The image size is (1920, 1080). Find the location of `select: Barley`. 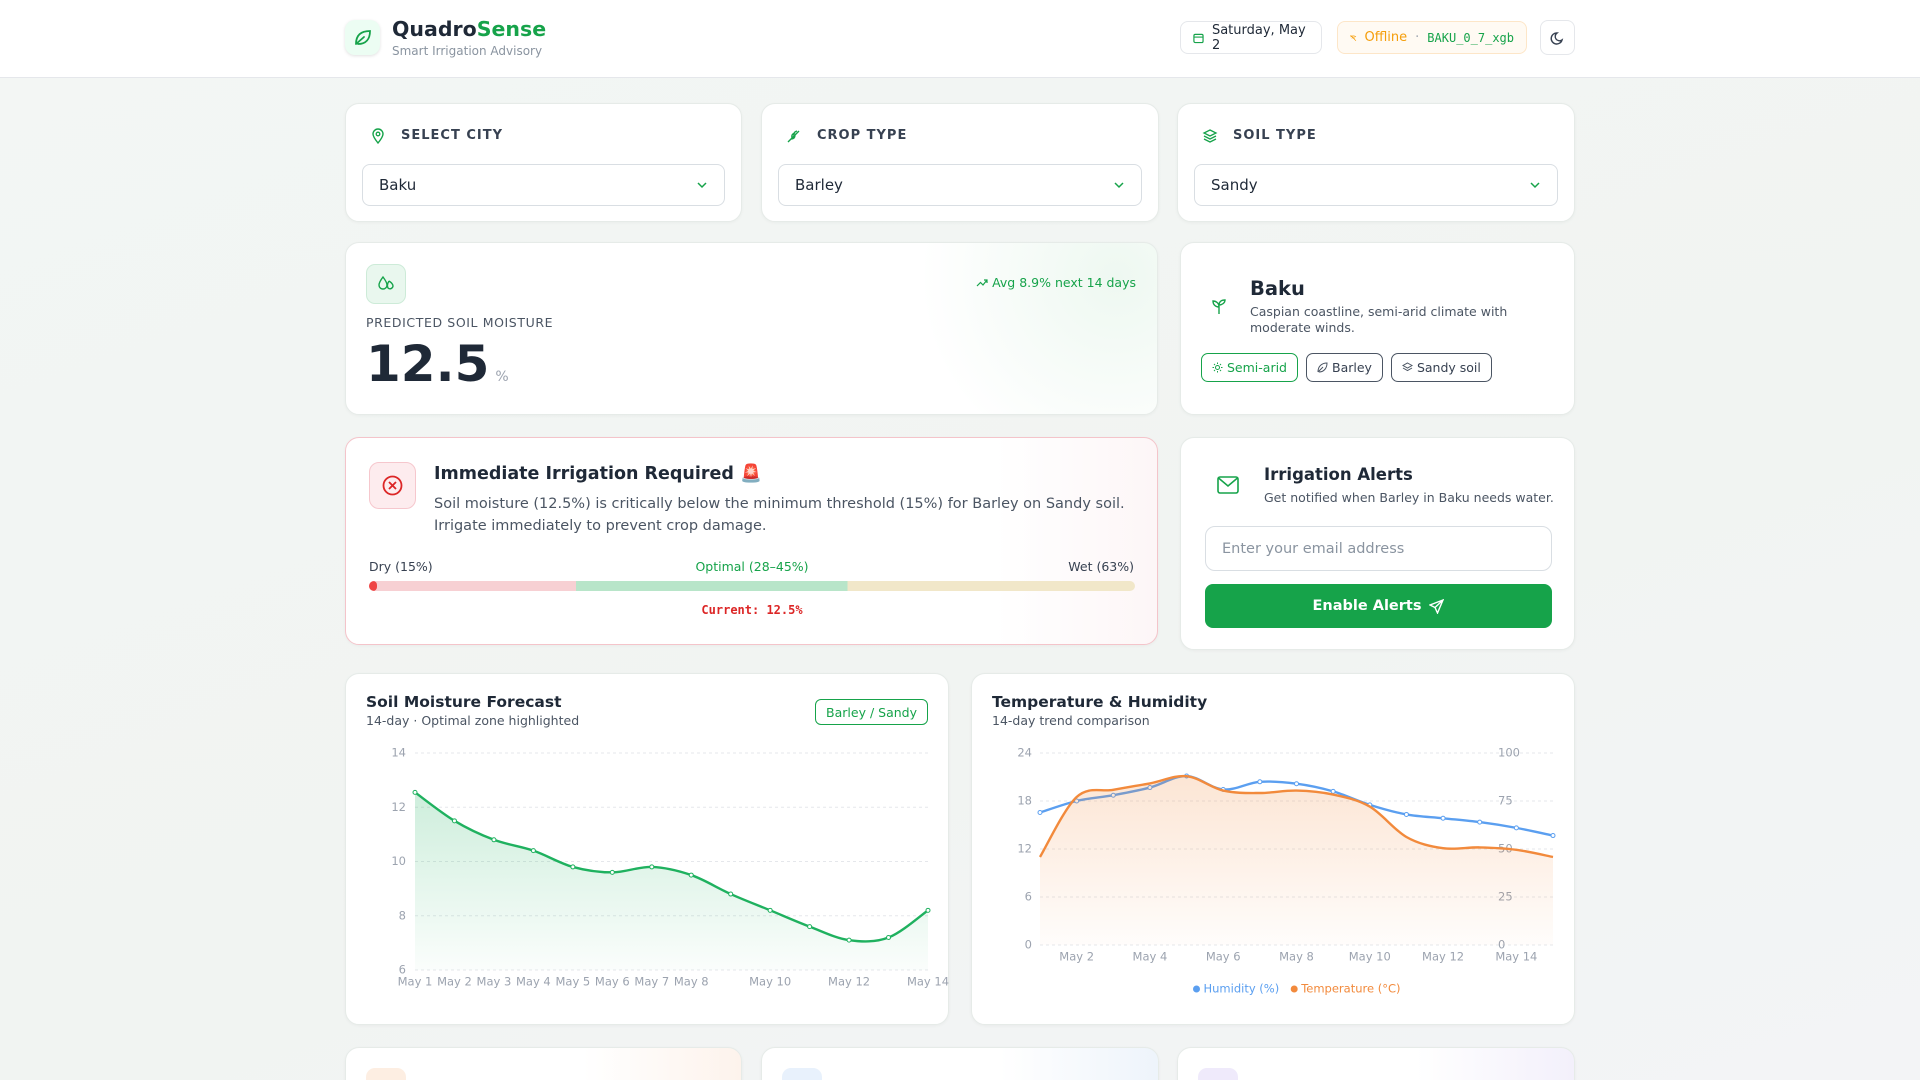

select: Barley is located at coordinates (960, 185).